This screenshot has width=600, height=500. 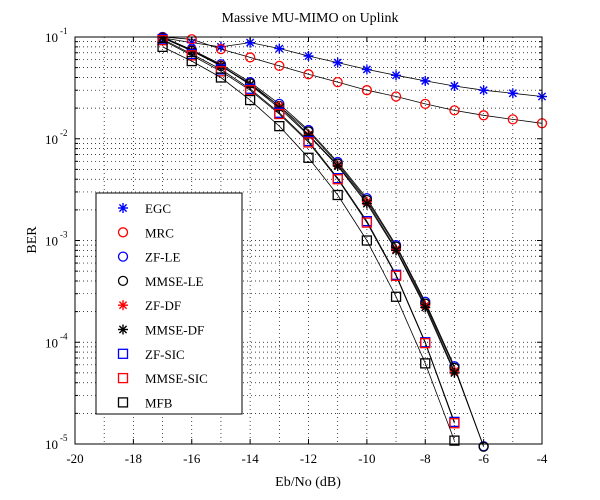 I want to click on y-tick-labels: 10-110-210-310-410-5, so click(x=56, y=239).